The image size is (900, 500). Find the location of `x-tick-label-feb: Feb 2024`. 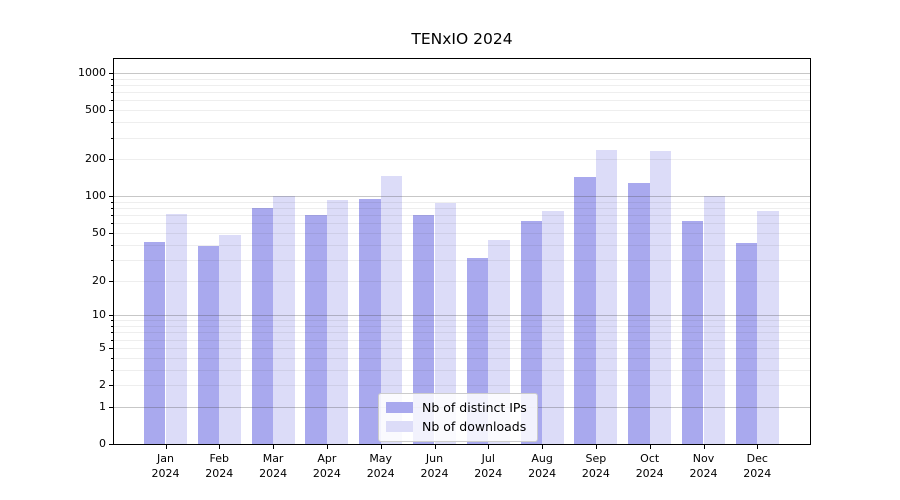

x-tick-label-feb: Feb 2024 is located at coordinates (219, 466).